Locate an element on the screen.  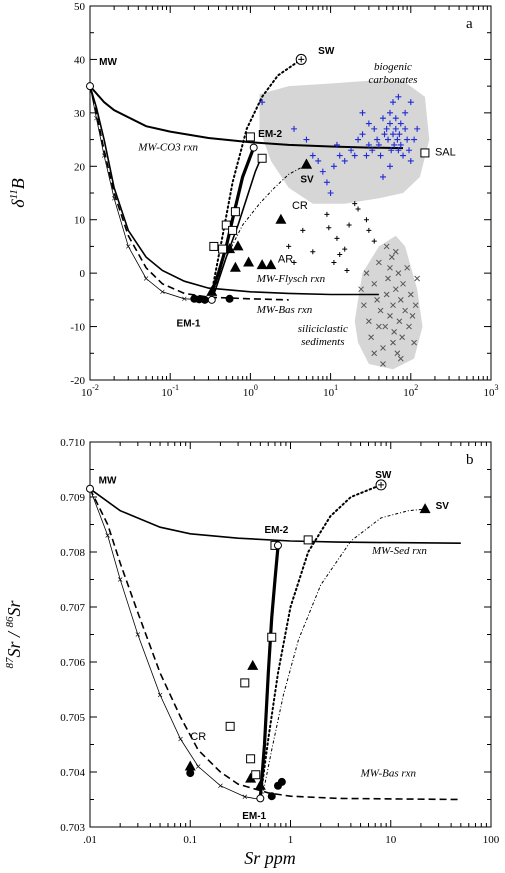
y-tick-label: 0.706 is located at coordinates (72, 663).